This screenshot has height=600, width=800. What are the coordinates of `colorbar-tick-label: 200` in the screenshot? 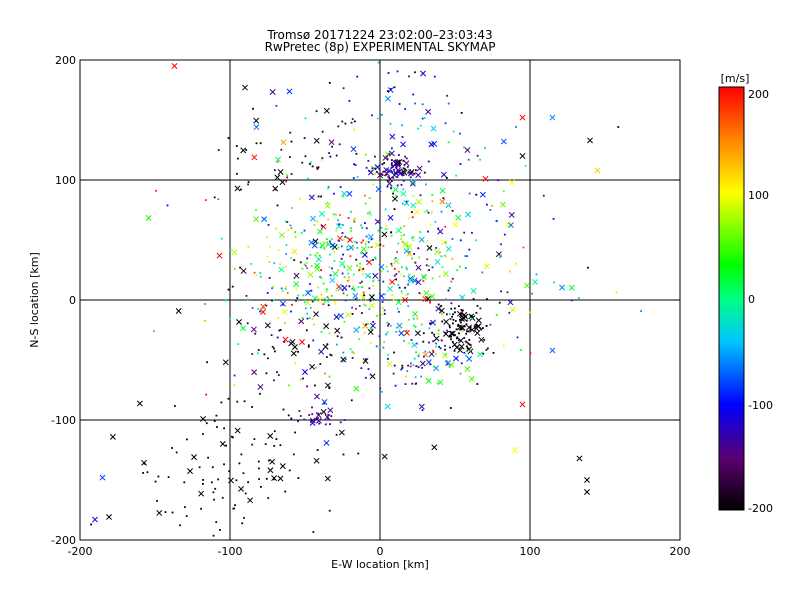 It's located at (758, 94).